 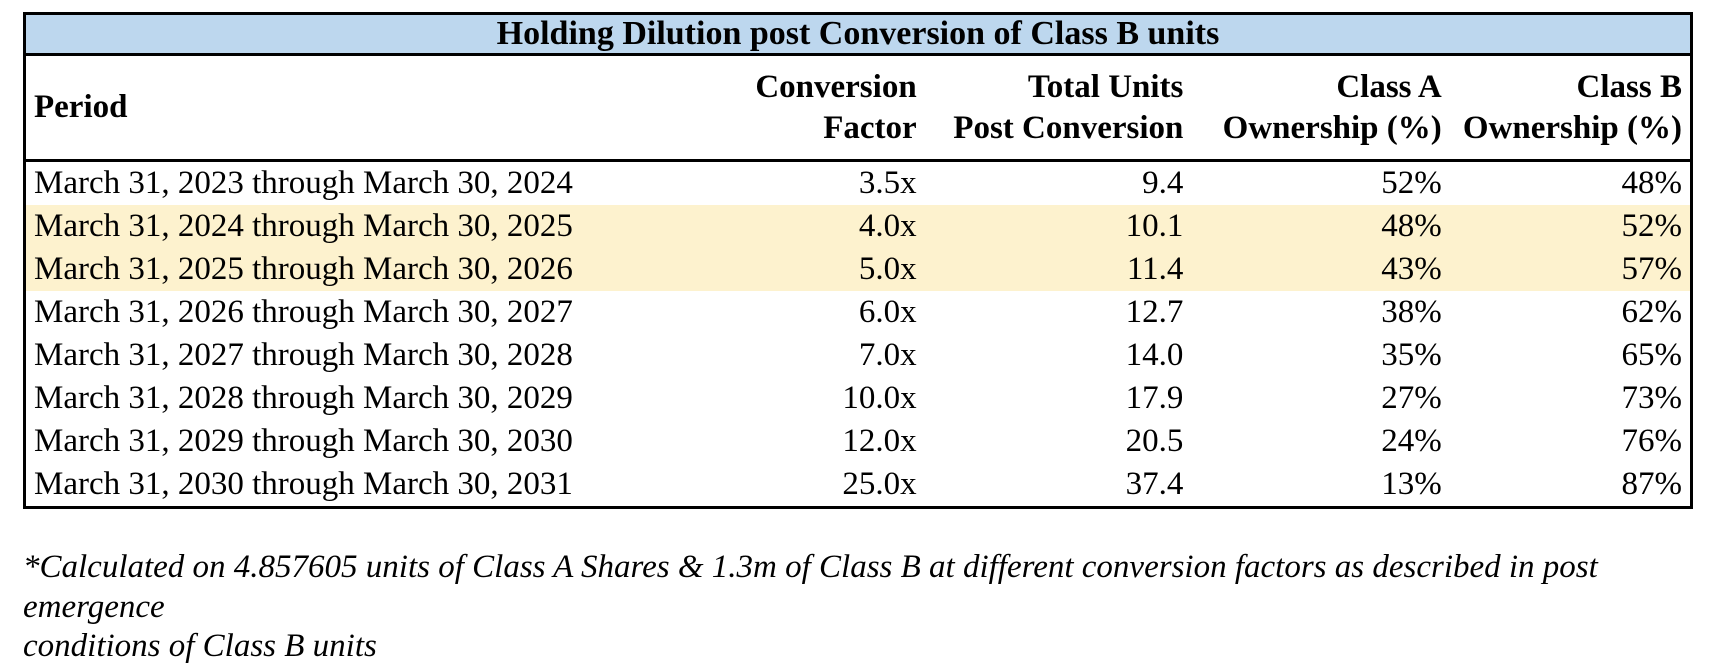 I want to click on cell-total-units: 37.4, so click(x=1058, y=485).